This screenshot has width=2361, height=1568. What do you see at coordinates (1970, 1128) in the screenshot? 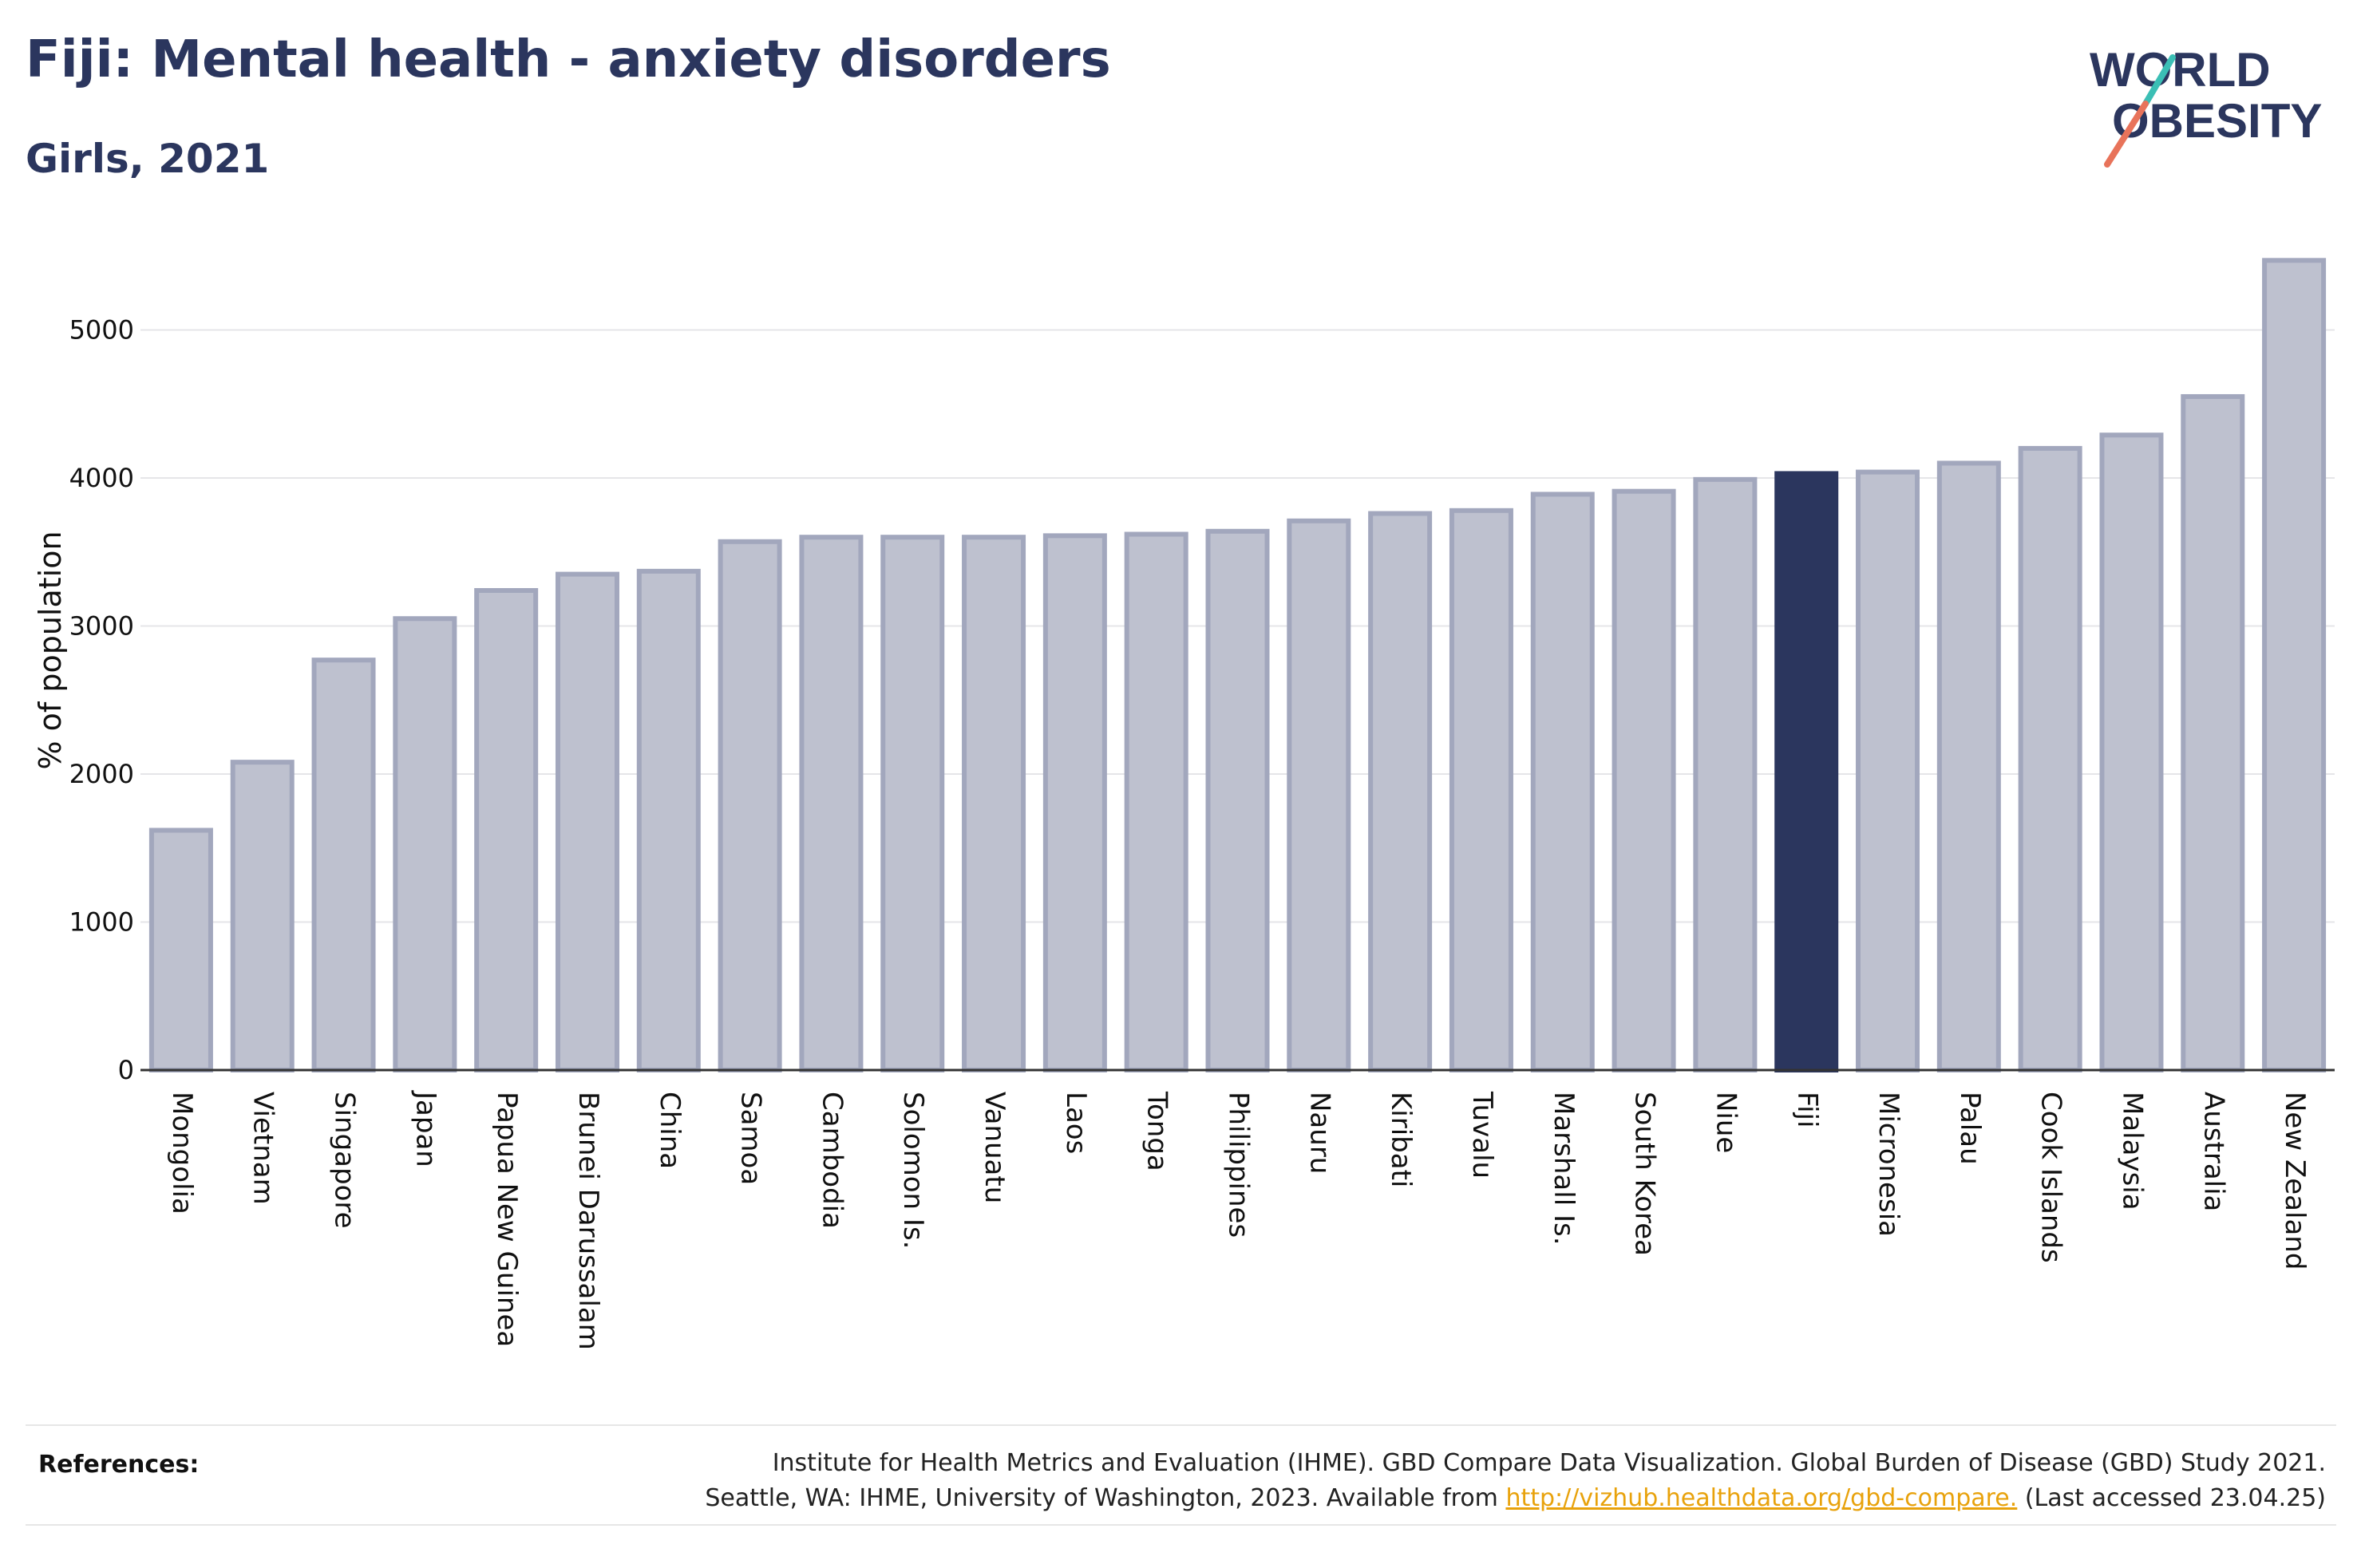
I see `x-tick-label: Palau` at bounding box center [1970, 1128].